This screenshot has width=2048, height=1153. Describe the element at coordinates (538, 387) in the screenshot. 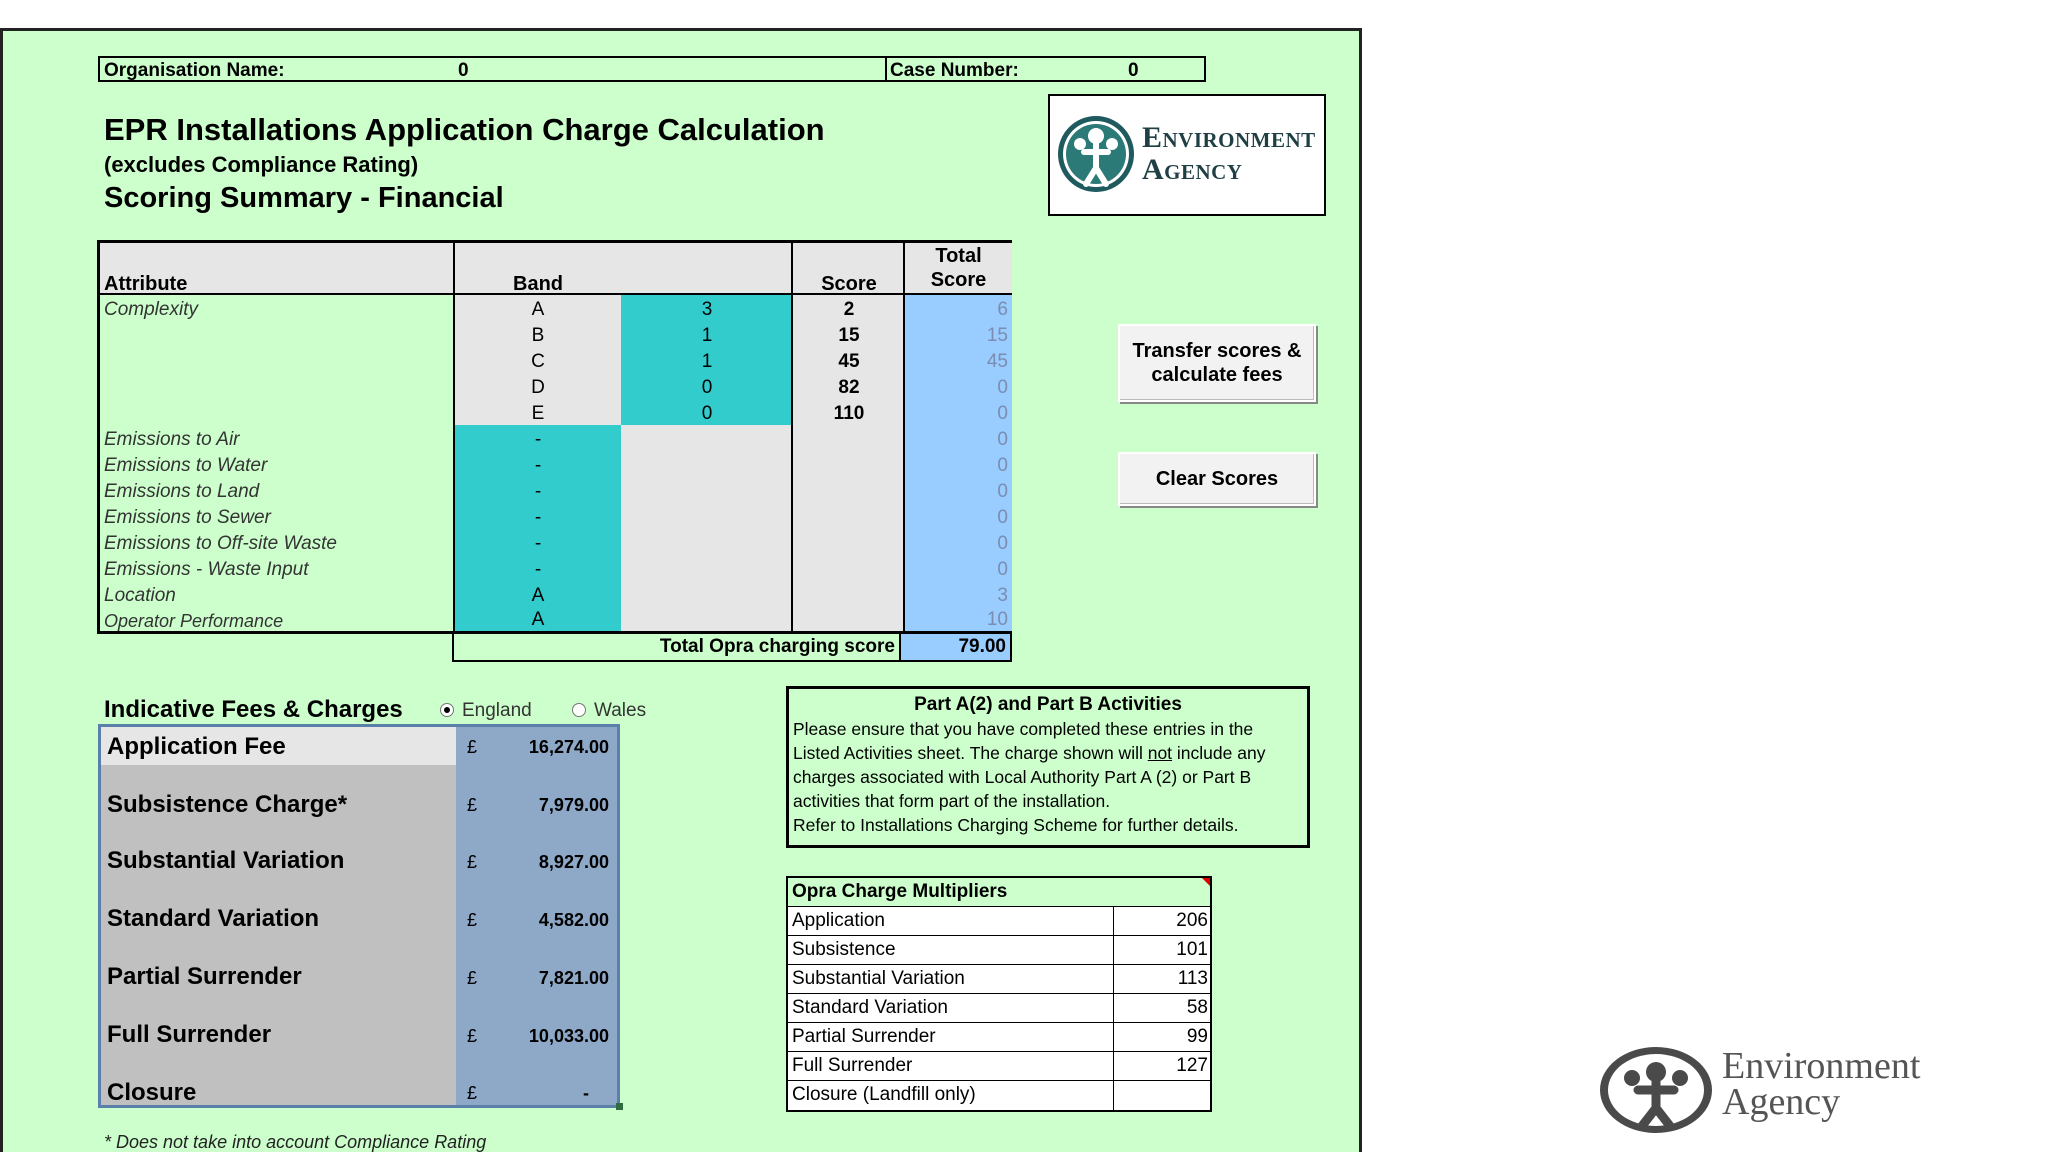

I see `band-d: D` at that location.